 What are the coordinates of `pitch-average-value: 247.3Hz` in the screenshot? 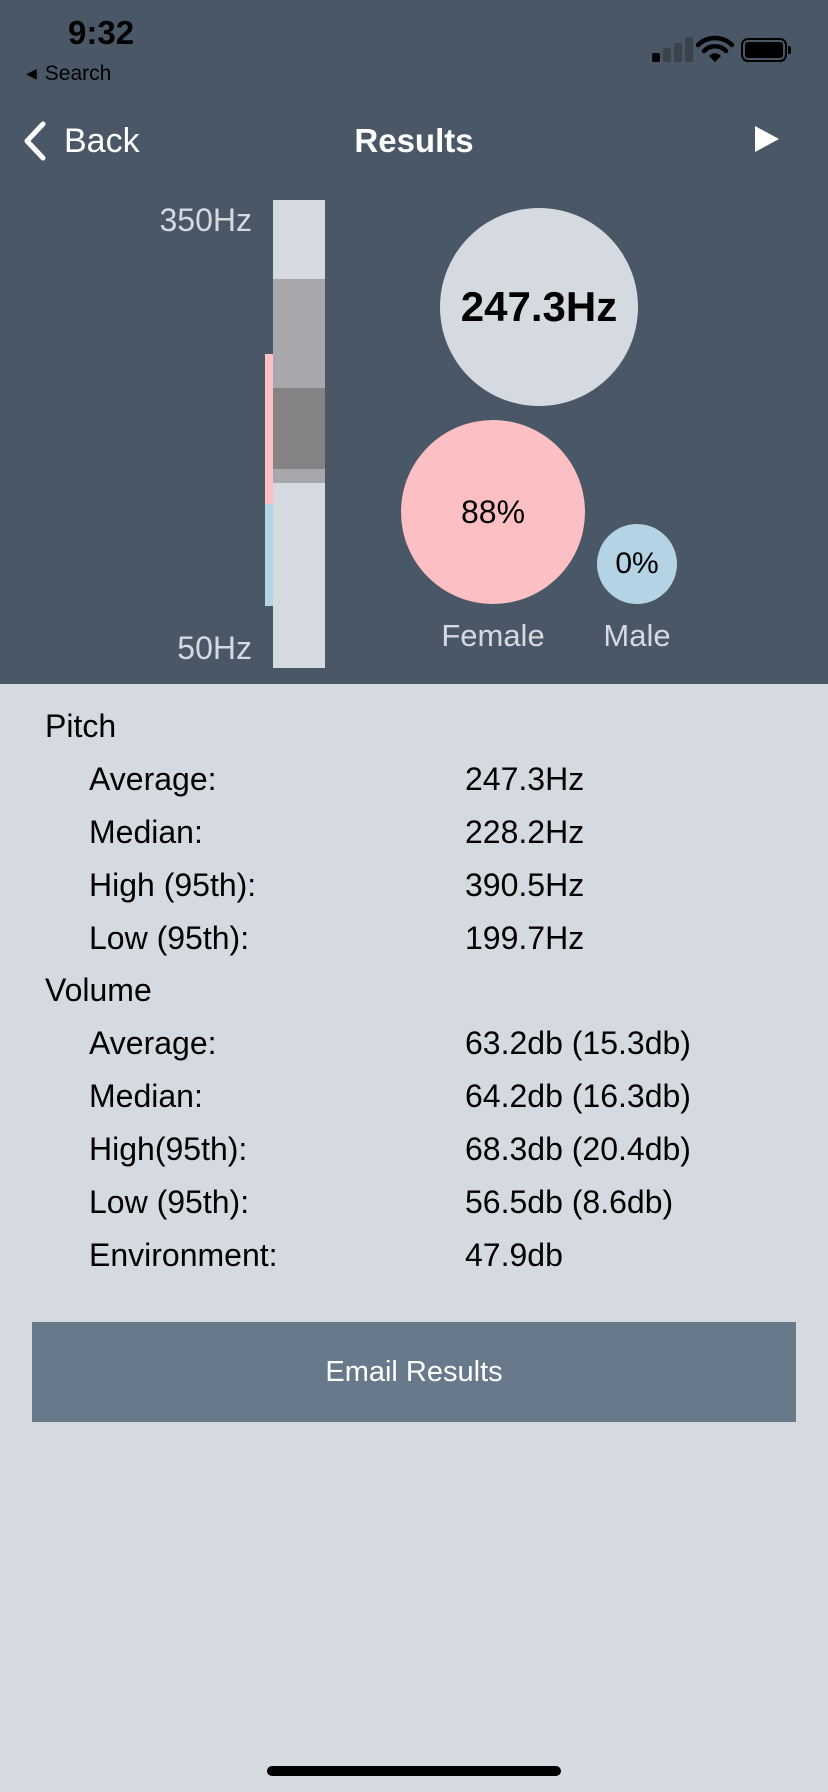 It's located at (525, 779).